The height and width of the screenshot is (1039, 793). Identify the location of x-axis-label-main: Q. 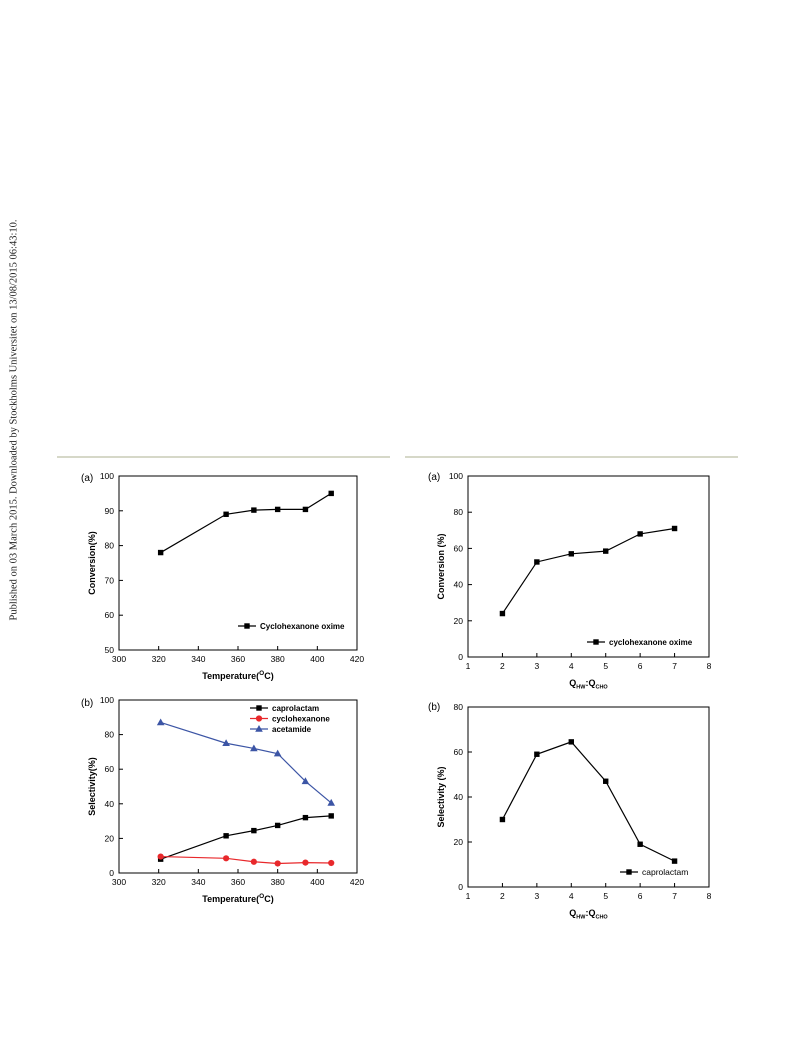
(572, 683).